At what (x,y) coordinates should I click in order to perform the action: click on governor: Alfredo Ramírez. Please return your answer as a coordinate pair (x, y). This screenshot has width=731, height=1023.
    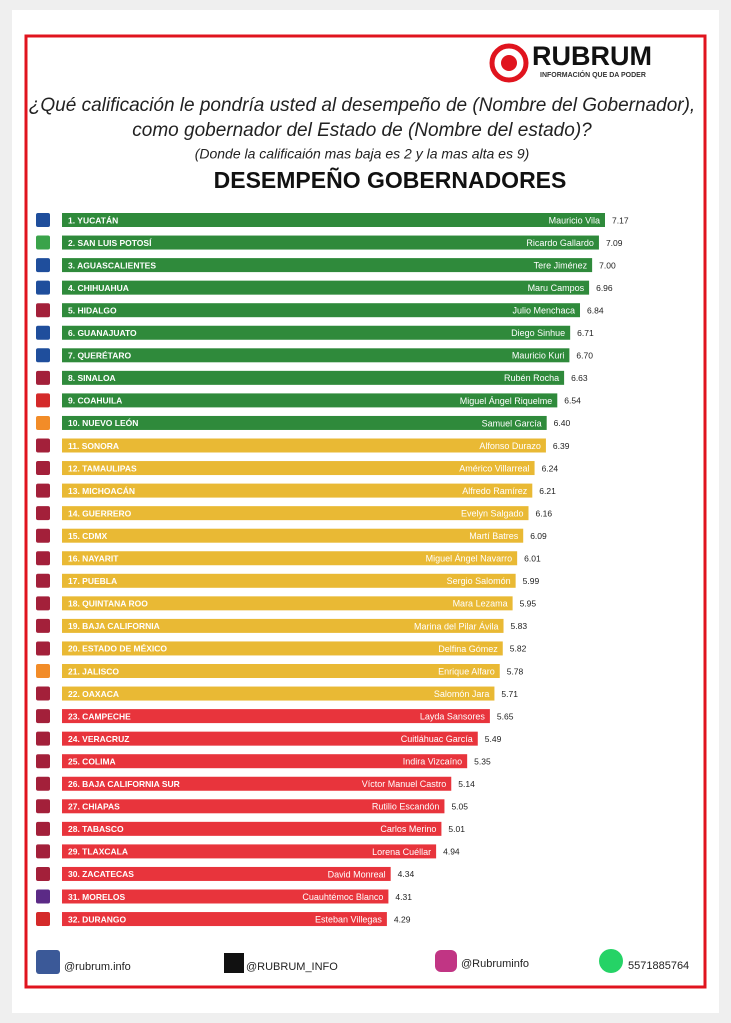
    Looking at the image, I should click on (495, 491).